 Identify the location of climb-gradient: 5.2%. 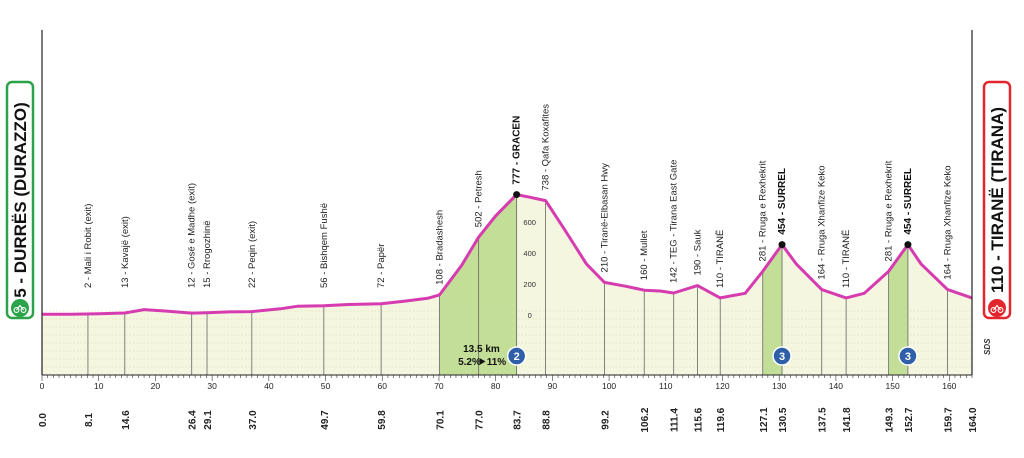
(469, 362).